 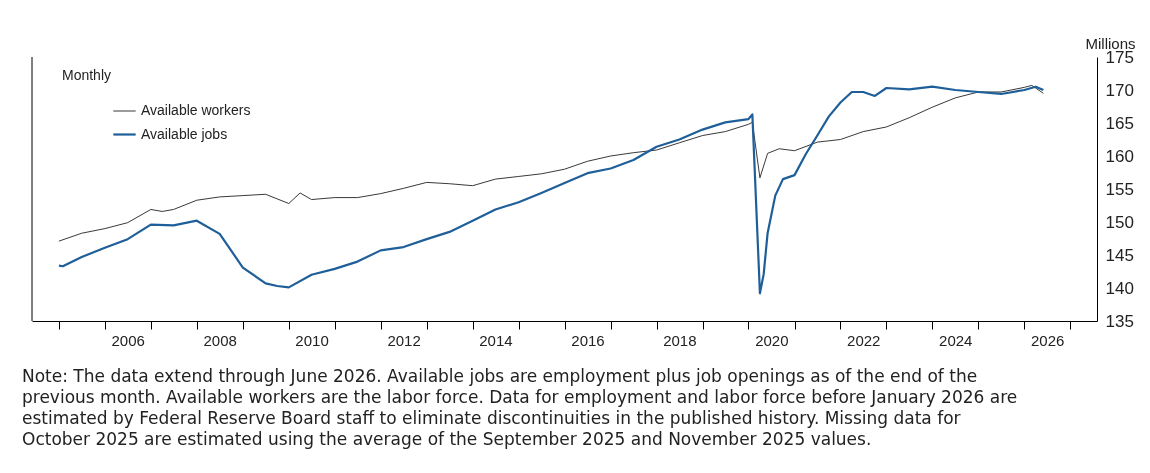 I want to click on x-tick-label: 2020, so click(x=772, y=340).